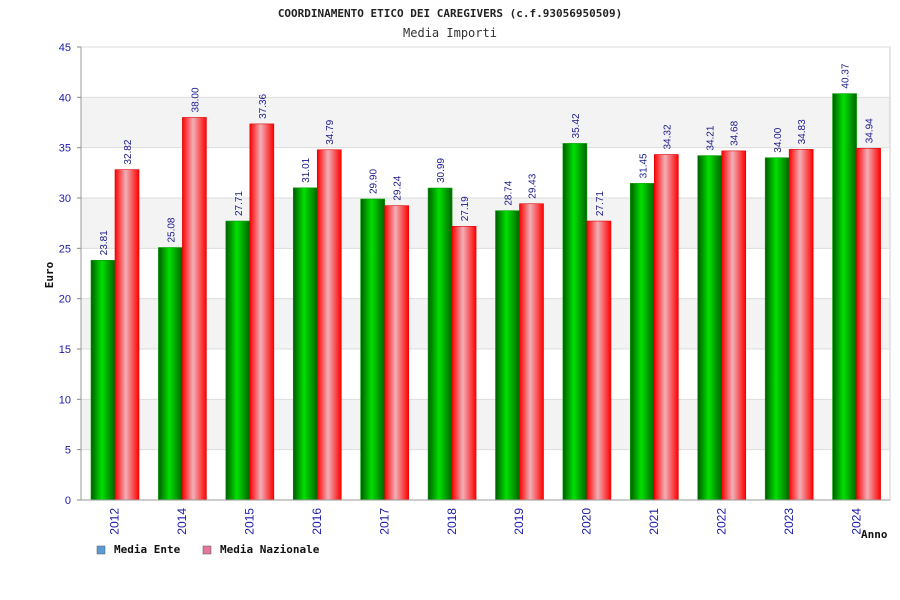 The width and height of the screenshot is (900, 600). Describe the element at coordinates (398, 187) in the screenshot. I see `value-label: 29.24` at that location.